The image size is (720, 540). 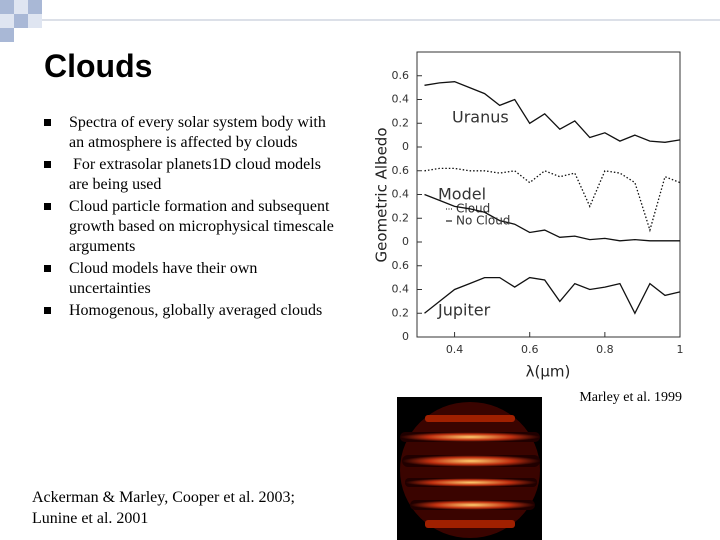 I want to click on legend-label: No Cloud, so click(x=483, y=221).